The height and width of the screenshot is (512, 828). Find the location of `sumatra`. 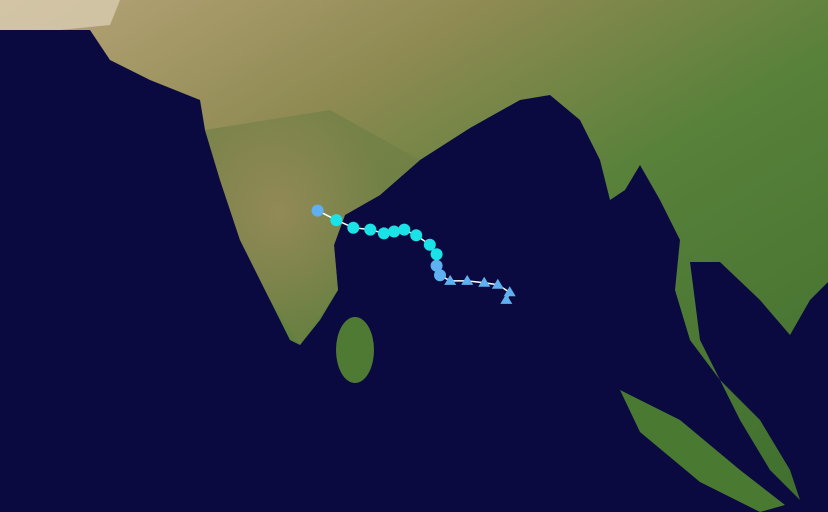

sumatra is located at coordinates (702, 451).